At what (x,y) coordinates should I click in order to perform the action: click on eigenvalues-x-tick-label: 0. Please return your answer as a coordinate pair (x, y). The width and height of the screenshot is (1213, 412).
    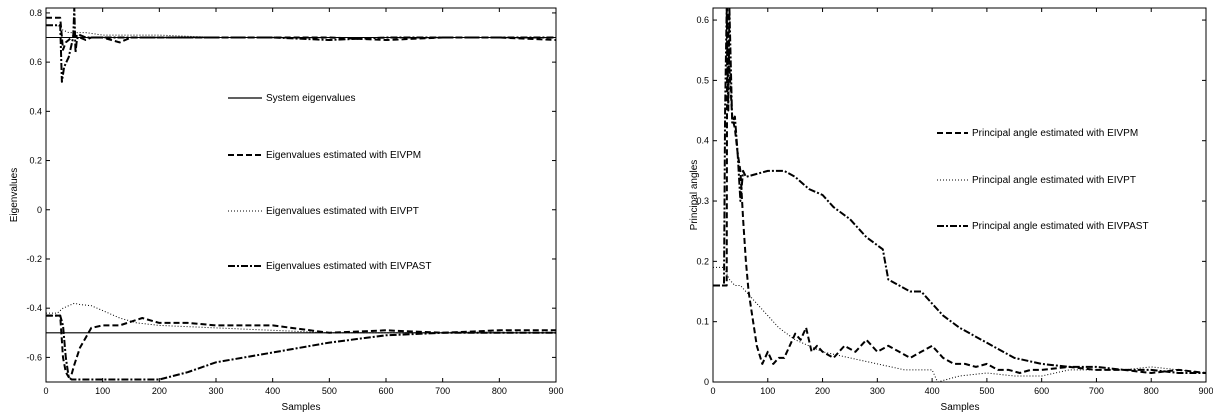
    Looking at the image, I should click on (45, 391).